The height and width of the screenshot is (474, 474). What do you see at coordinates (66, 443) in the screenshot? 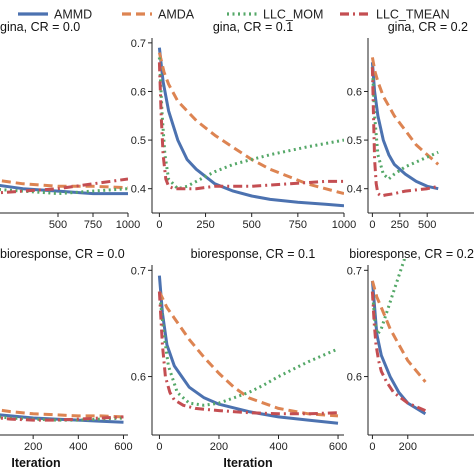
I see `axes: 200 400 600` at bounding box center [66, 443].